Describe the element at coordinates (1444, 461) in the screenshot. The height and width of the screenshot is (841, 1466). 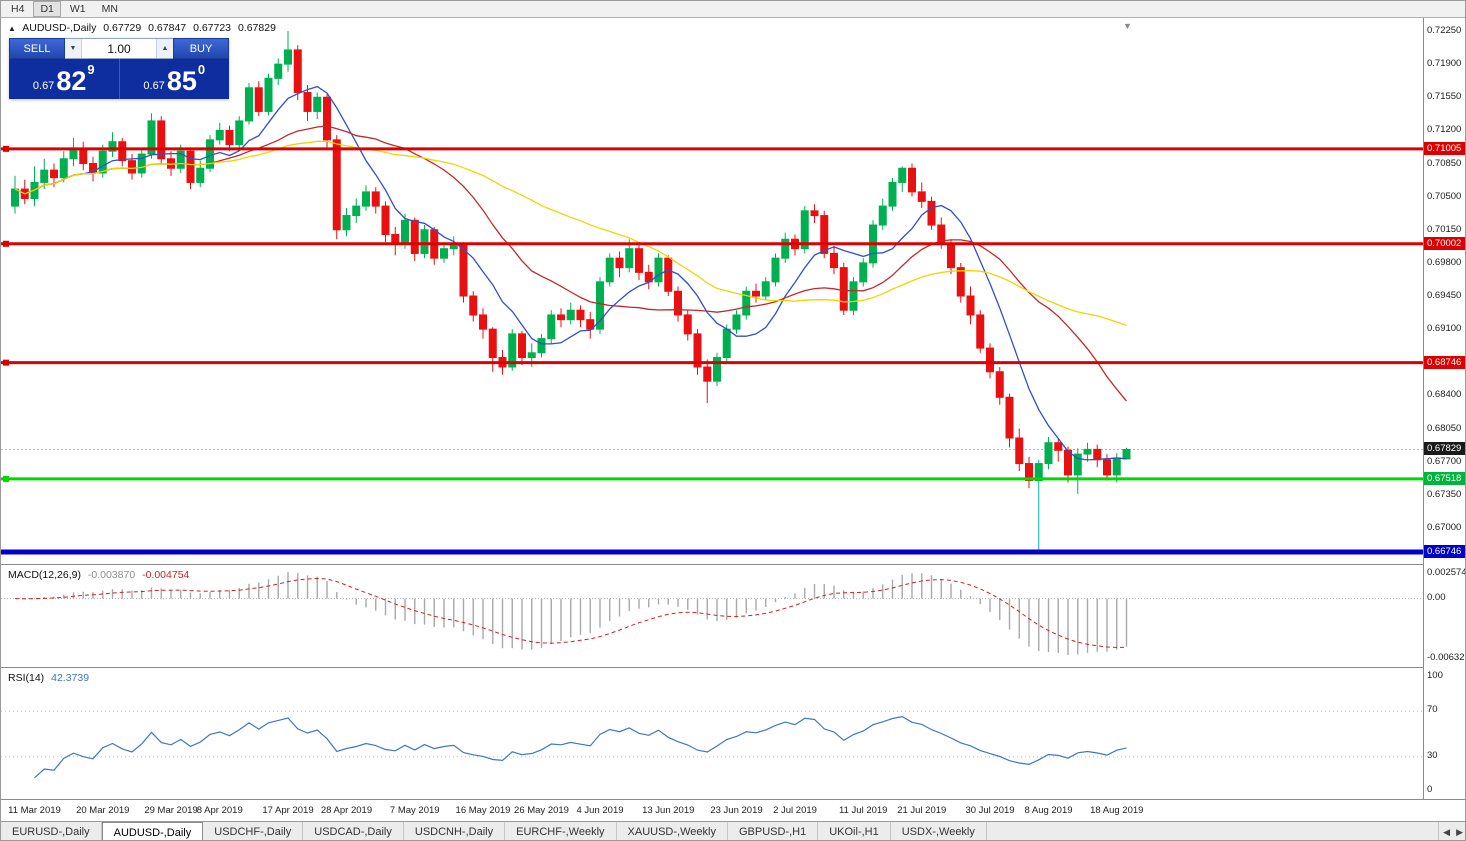
I see `price-axis-label: 0.67700` at that location.